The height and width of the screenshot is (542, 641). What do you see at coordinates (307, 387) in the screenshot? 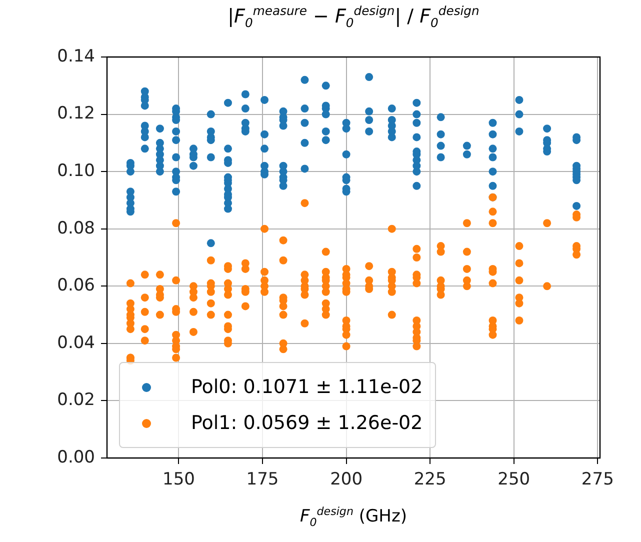
I see `legend-label: Pol0: 0.1071 ± 1.11e-02` at bounding box center [307, 387].